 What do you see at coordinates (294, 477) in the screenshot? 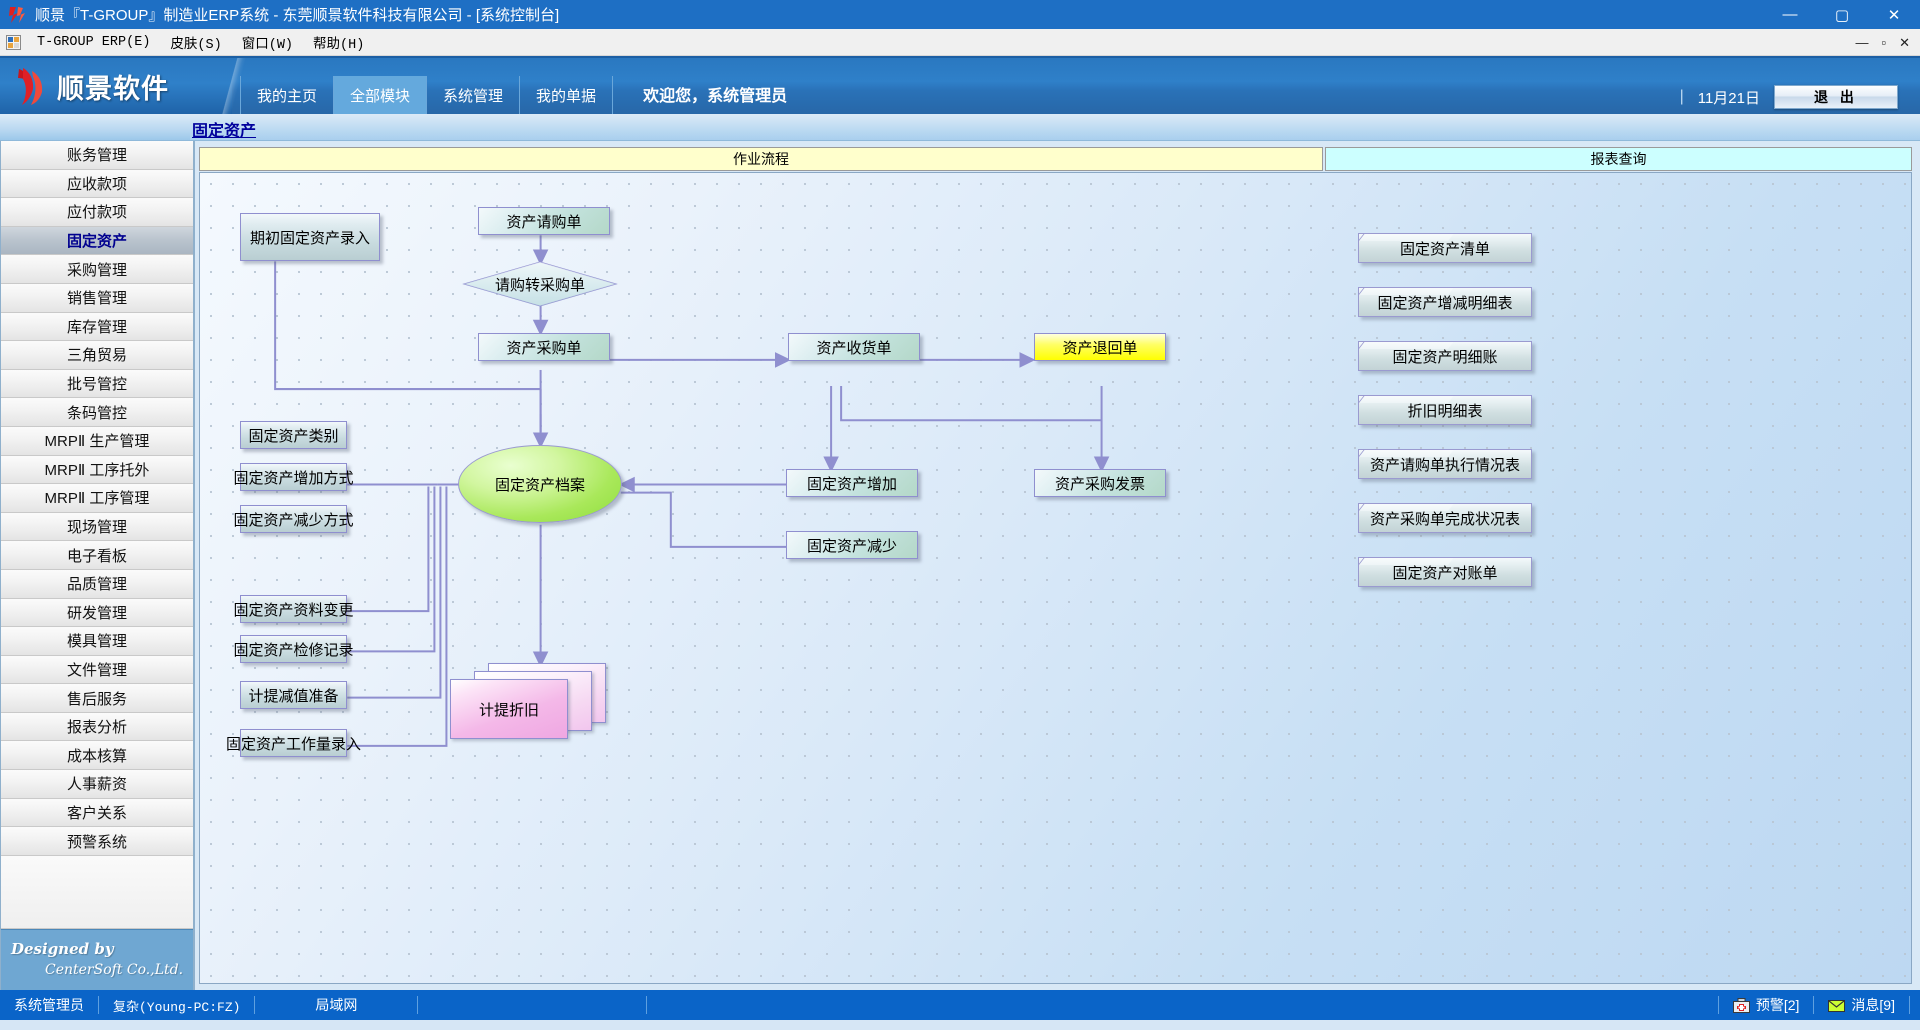
I see `node-fixed-asset-increase-method: 固定资产增加方式` at bounding box center [294, 477].